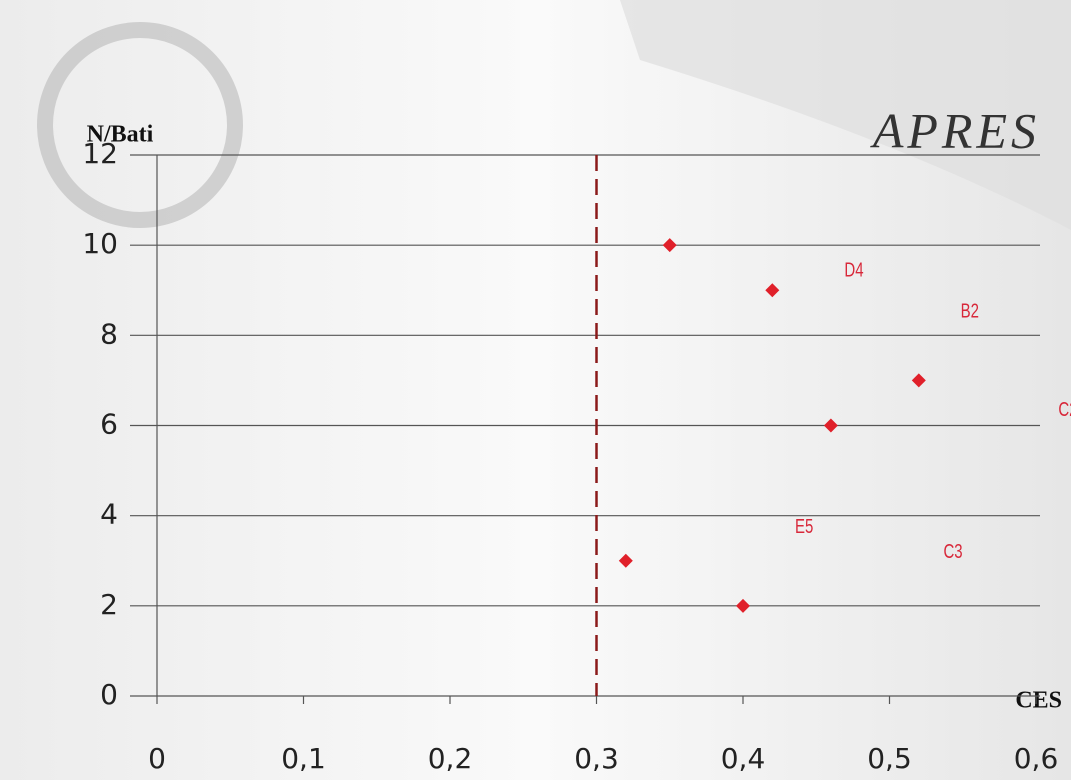 The height and width of the screenshot is (780, 1071). Describe the element at coordinates (952, 551) in the screenshot. I see `point-label: C3` at that location.